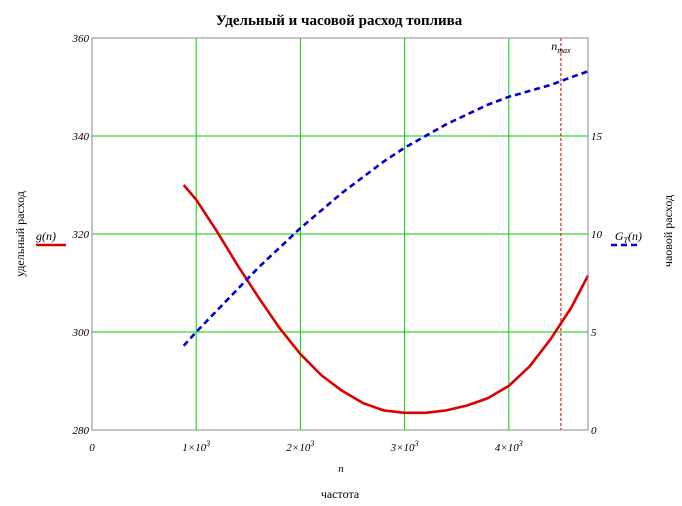  Describe the element at coordinates (81, 137) in the screenshot. I see `y-left-tick-label-3: 340` at that location.